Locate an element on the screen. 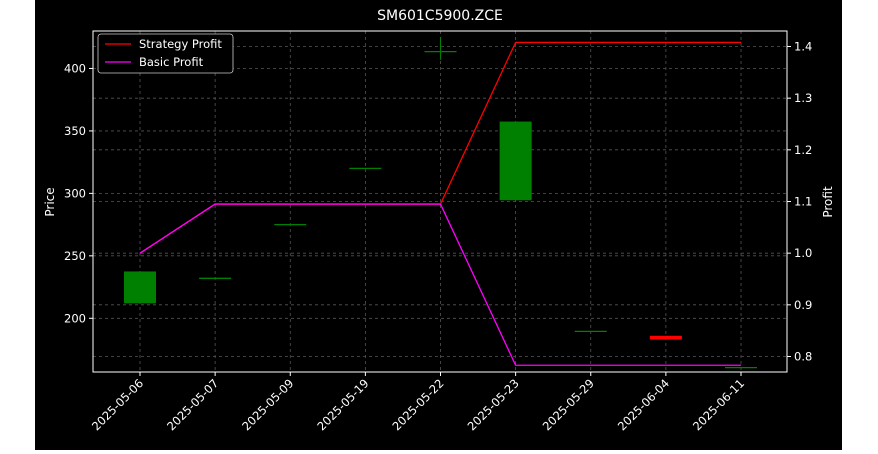  x-tick-label: 2025-06-04 is located at coordinates (643, 404).